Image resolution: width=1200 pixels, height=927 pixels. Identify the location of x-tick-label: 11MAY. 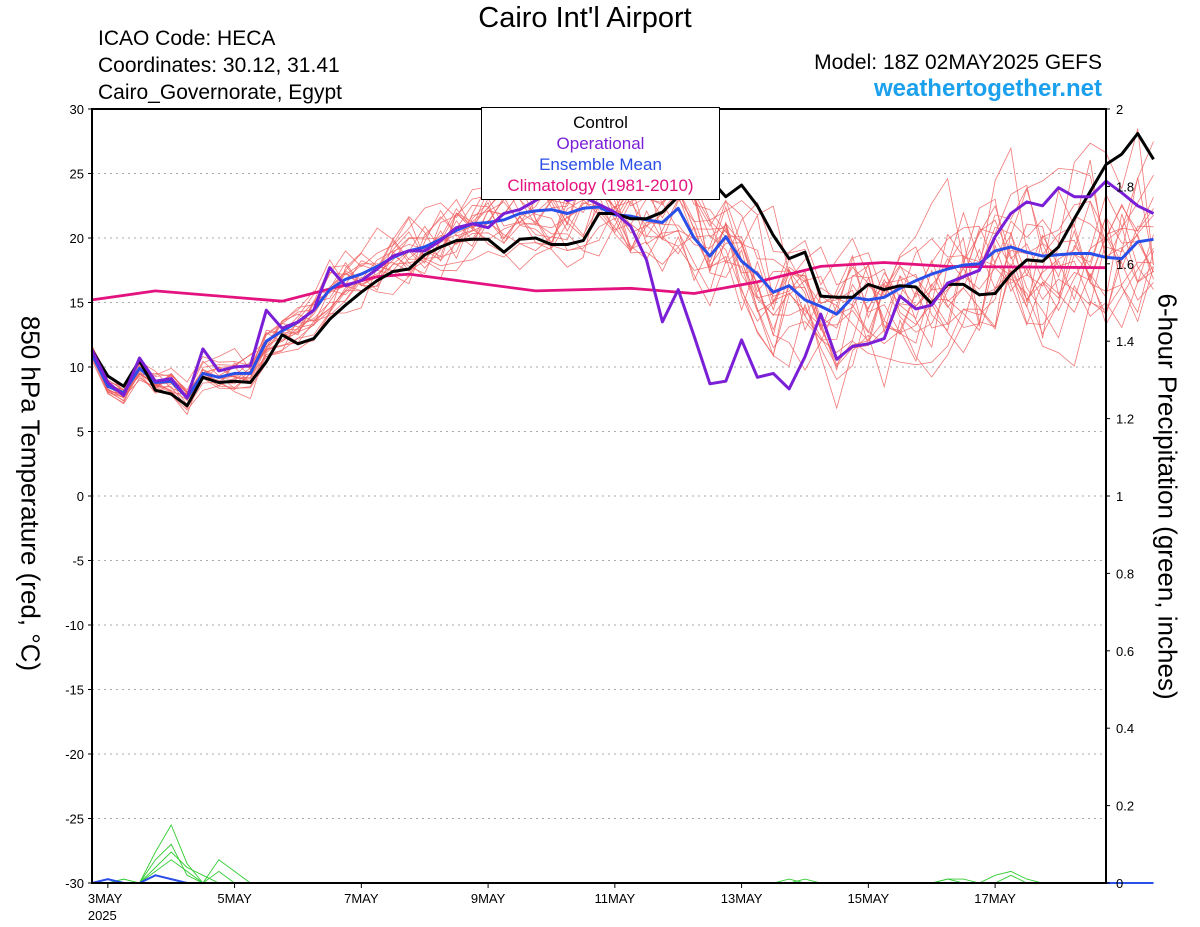
(614, 898).